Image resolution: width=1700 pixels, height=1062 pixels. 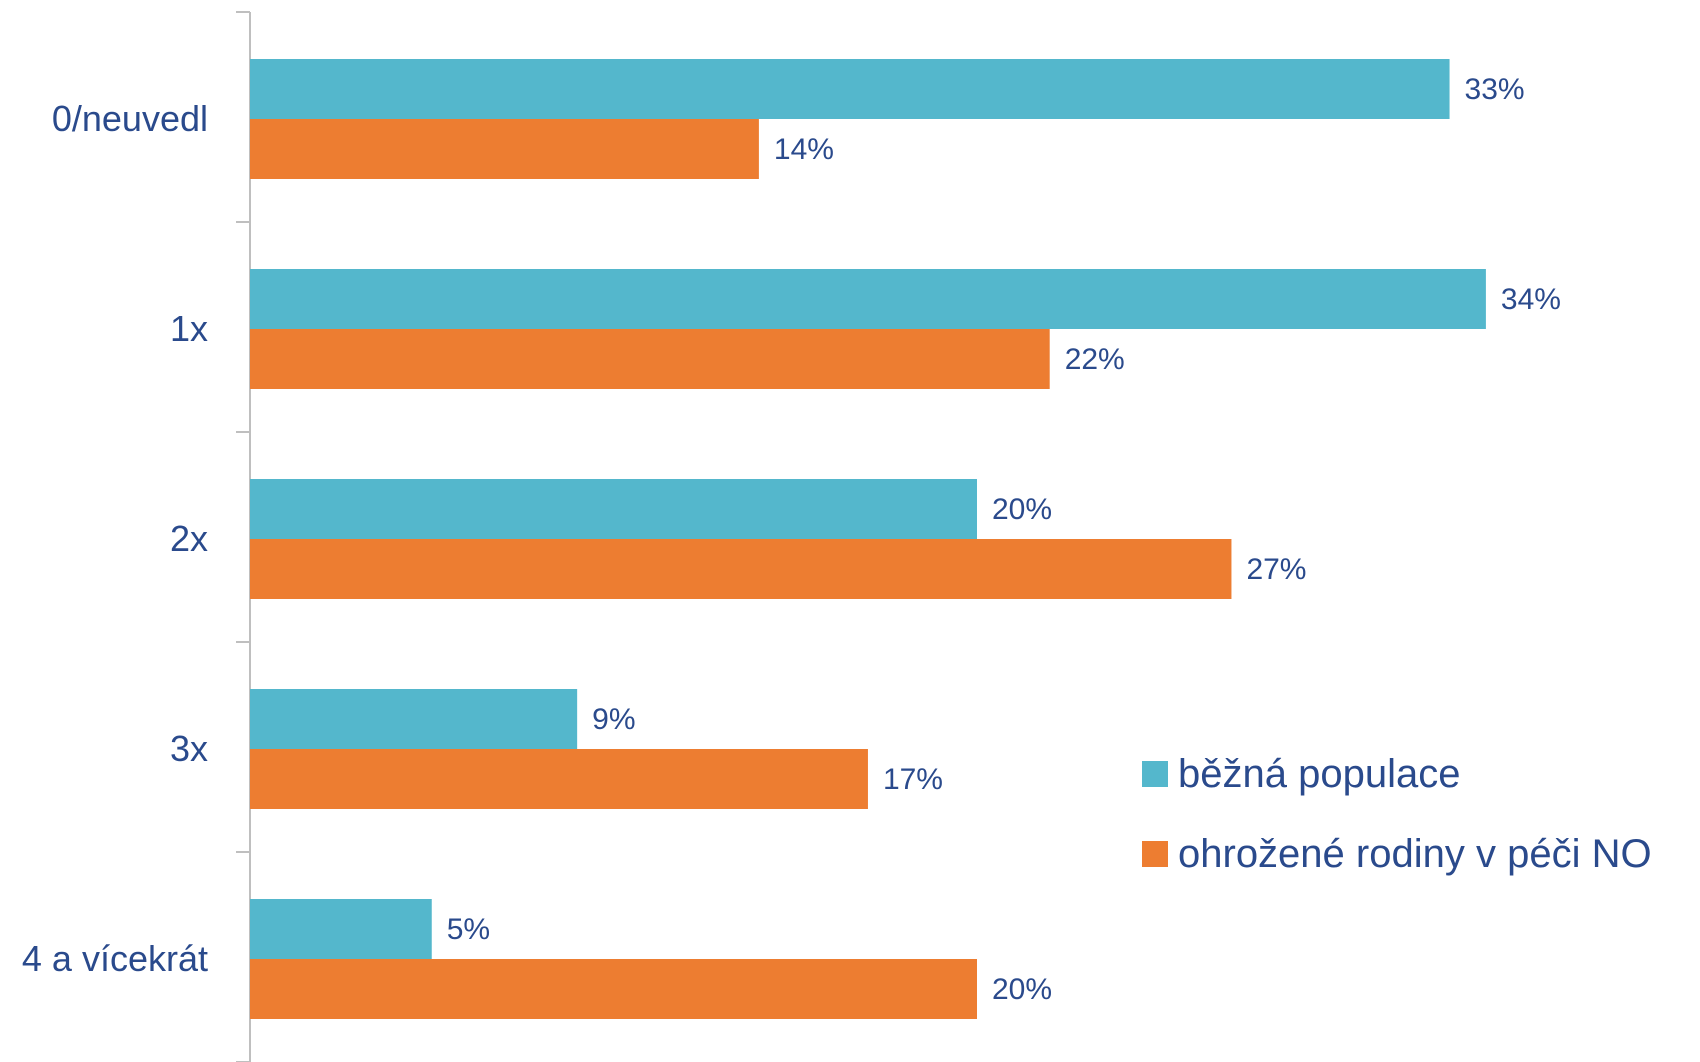 I want to click on legend-swatch-bezna-populace, so click(x=1155, y=774).